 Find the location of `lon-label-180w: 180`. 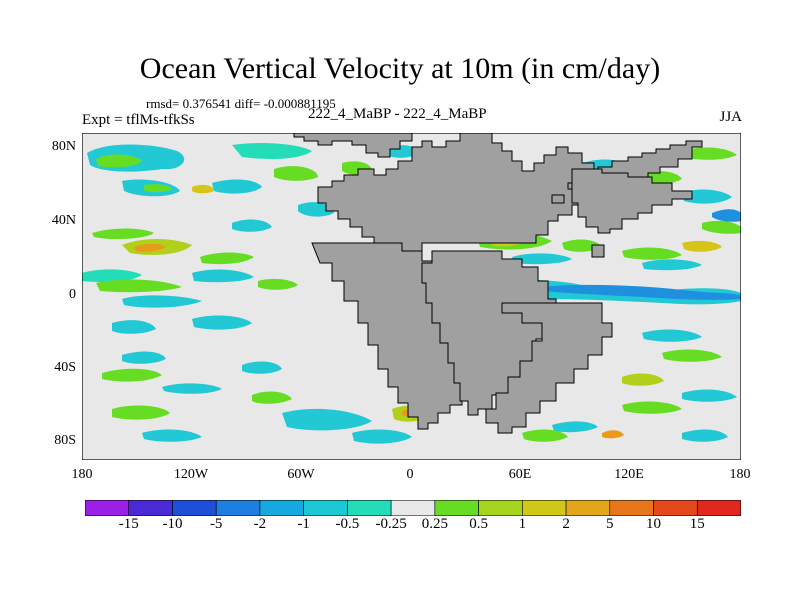

lon-label-180w: 180 is located at coordinates (82, 474).